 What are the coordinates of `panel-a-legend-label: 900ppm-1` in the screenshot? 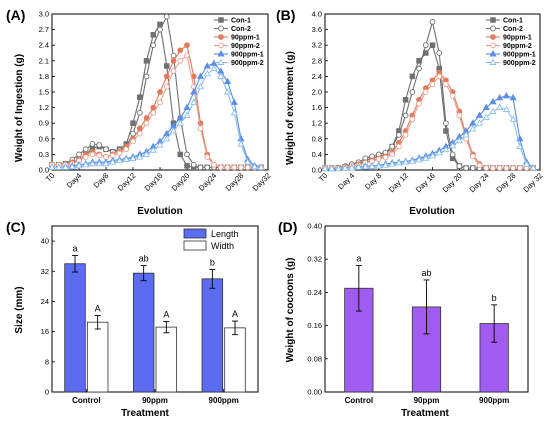 It's located at (247, 55).